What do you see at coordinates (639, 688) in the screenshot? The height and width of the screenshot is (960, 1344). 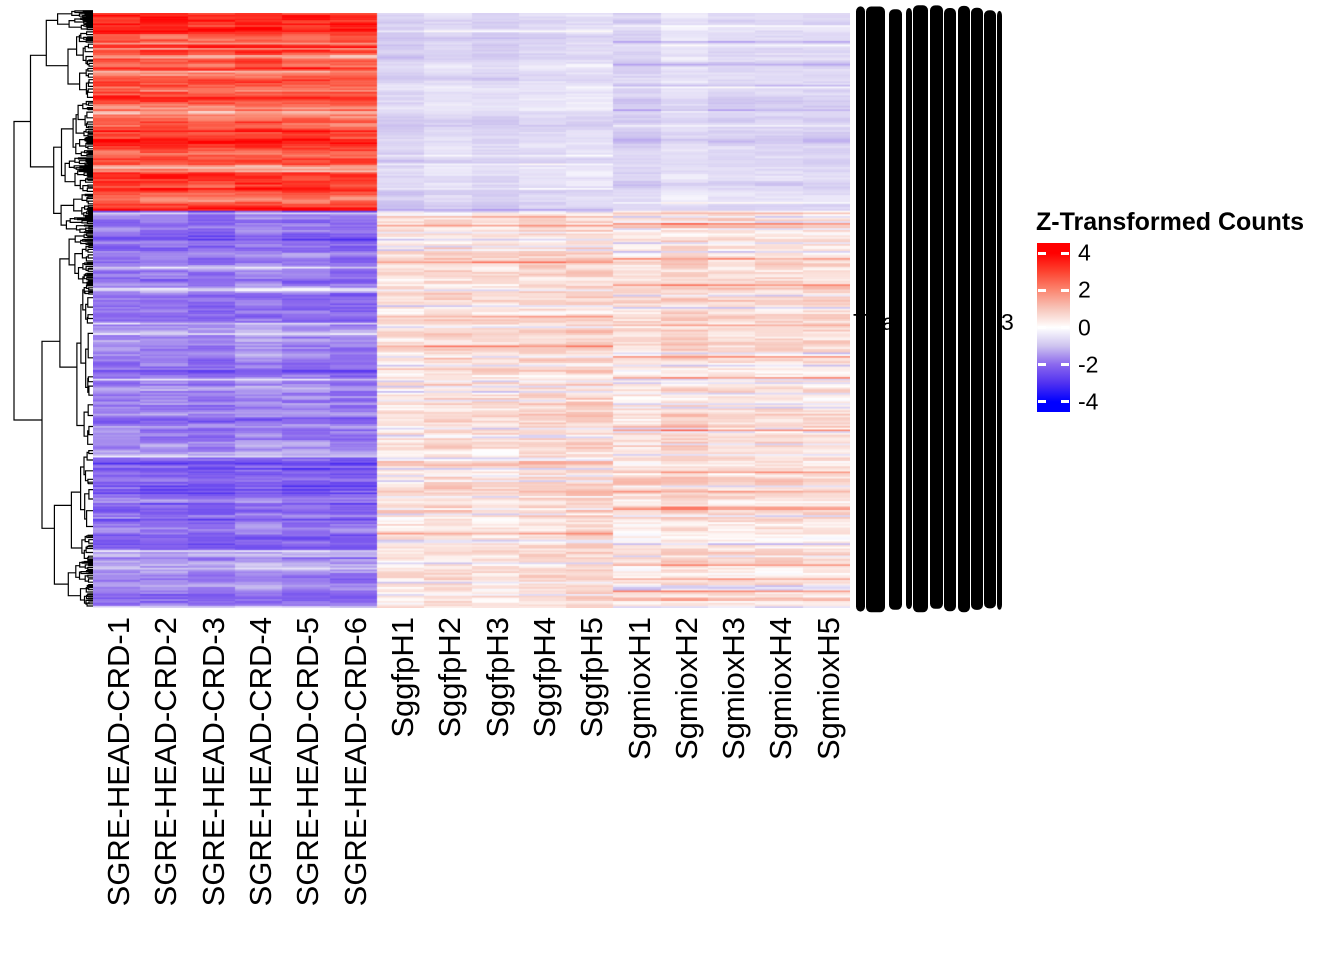 I see `column-label: SgmioxH1` at bounding box center [639, 688].